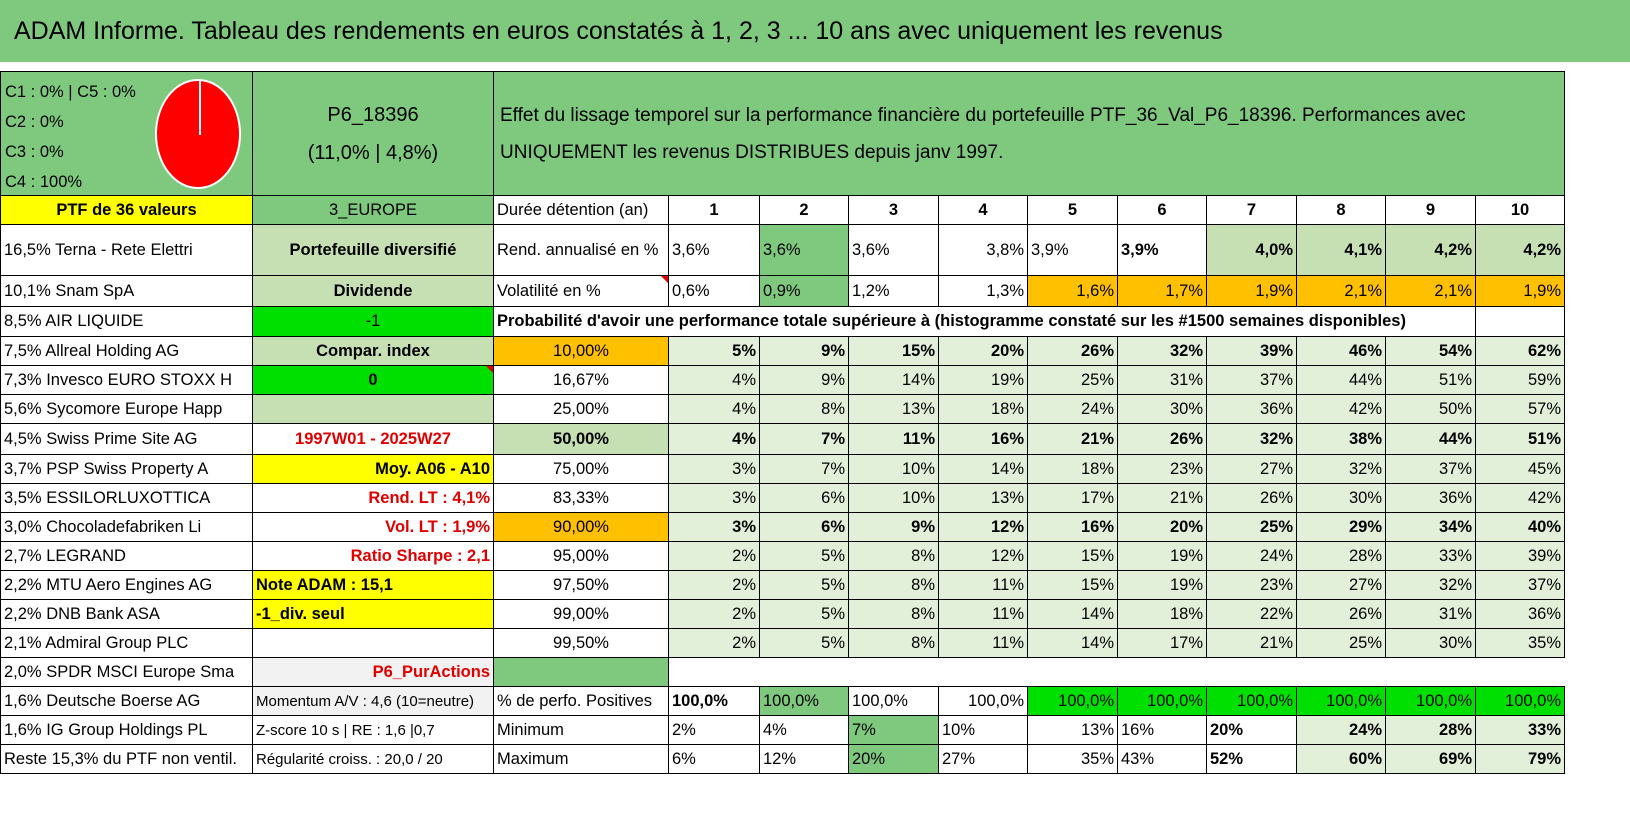 The width and height of the screenshot is (1630, 815). Describe the element at coordinates (1341, 250) in the screenshot. I see `rend-value: 4,1%` at that location.